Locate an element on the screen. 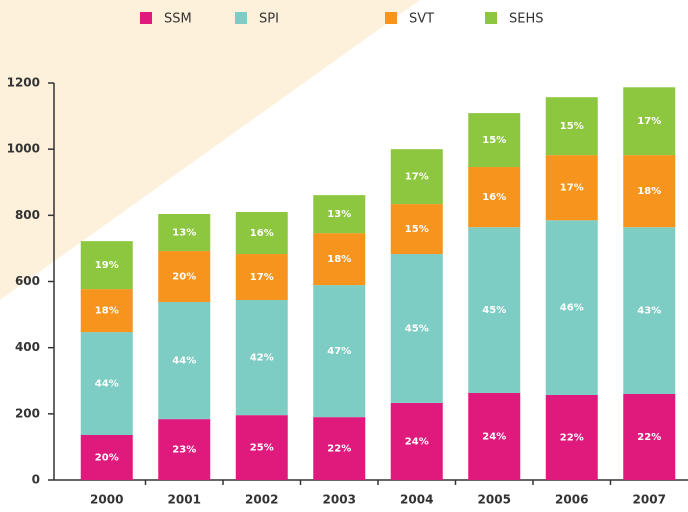 The width and height of the screenshot is (688, 512). x-tick-label: 2001 is located at coordinates (184, 500).